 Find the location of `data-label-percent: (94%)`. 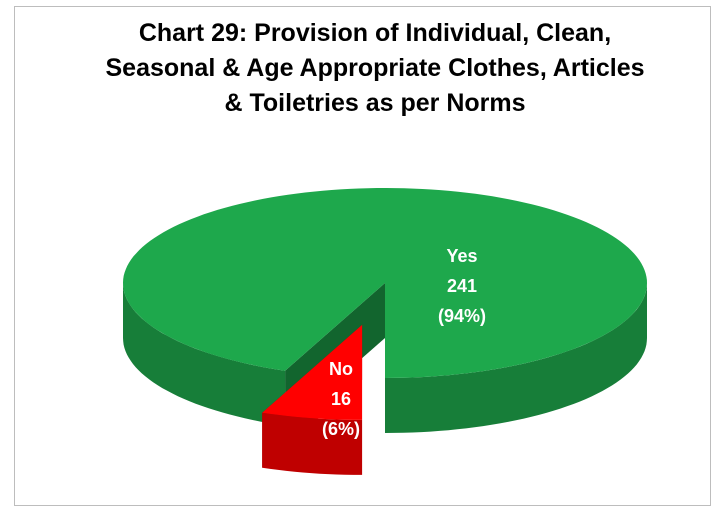

data-label-percent: (94%) is located at coordinates (462, 316).